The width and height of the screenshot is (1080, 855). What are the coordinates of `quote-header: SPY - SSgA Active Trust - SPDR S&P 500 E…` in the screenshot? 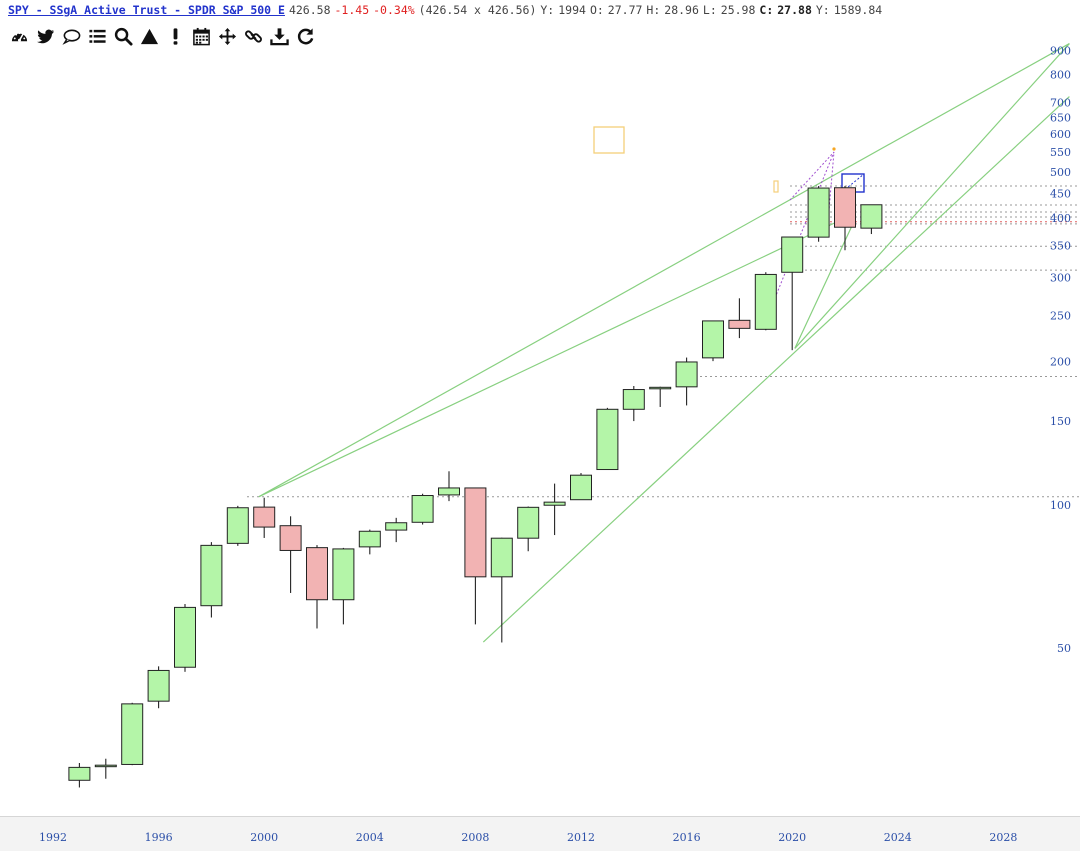 It's located at (447, 11).